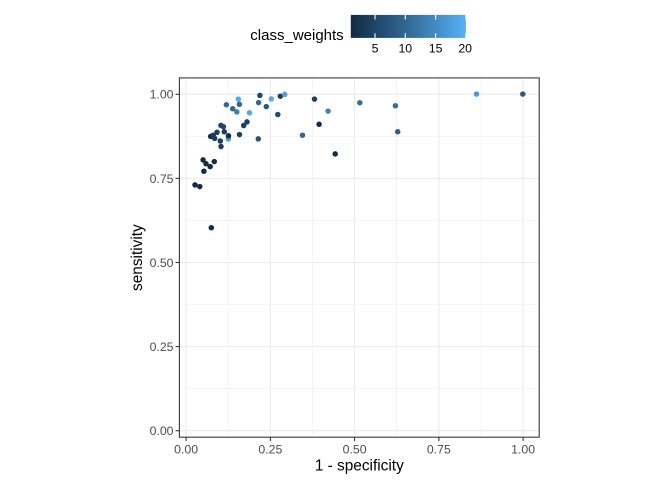 Image resolution: width=672 pixels, height=485 pixels. Describe the element at coordinates (359, 465) in the screenshot. I see `svg-text: 1 - specificity` at that location.